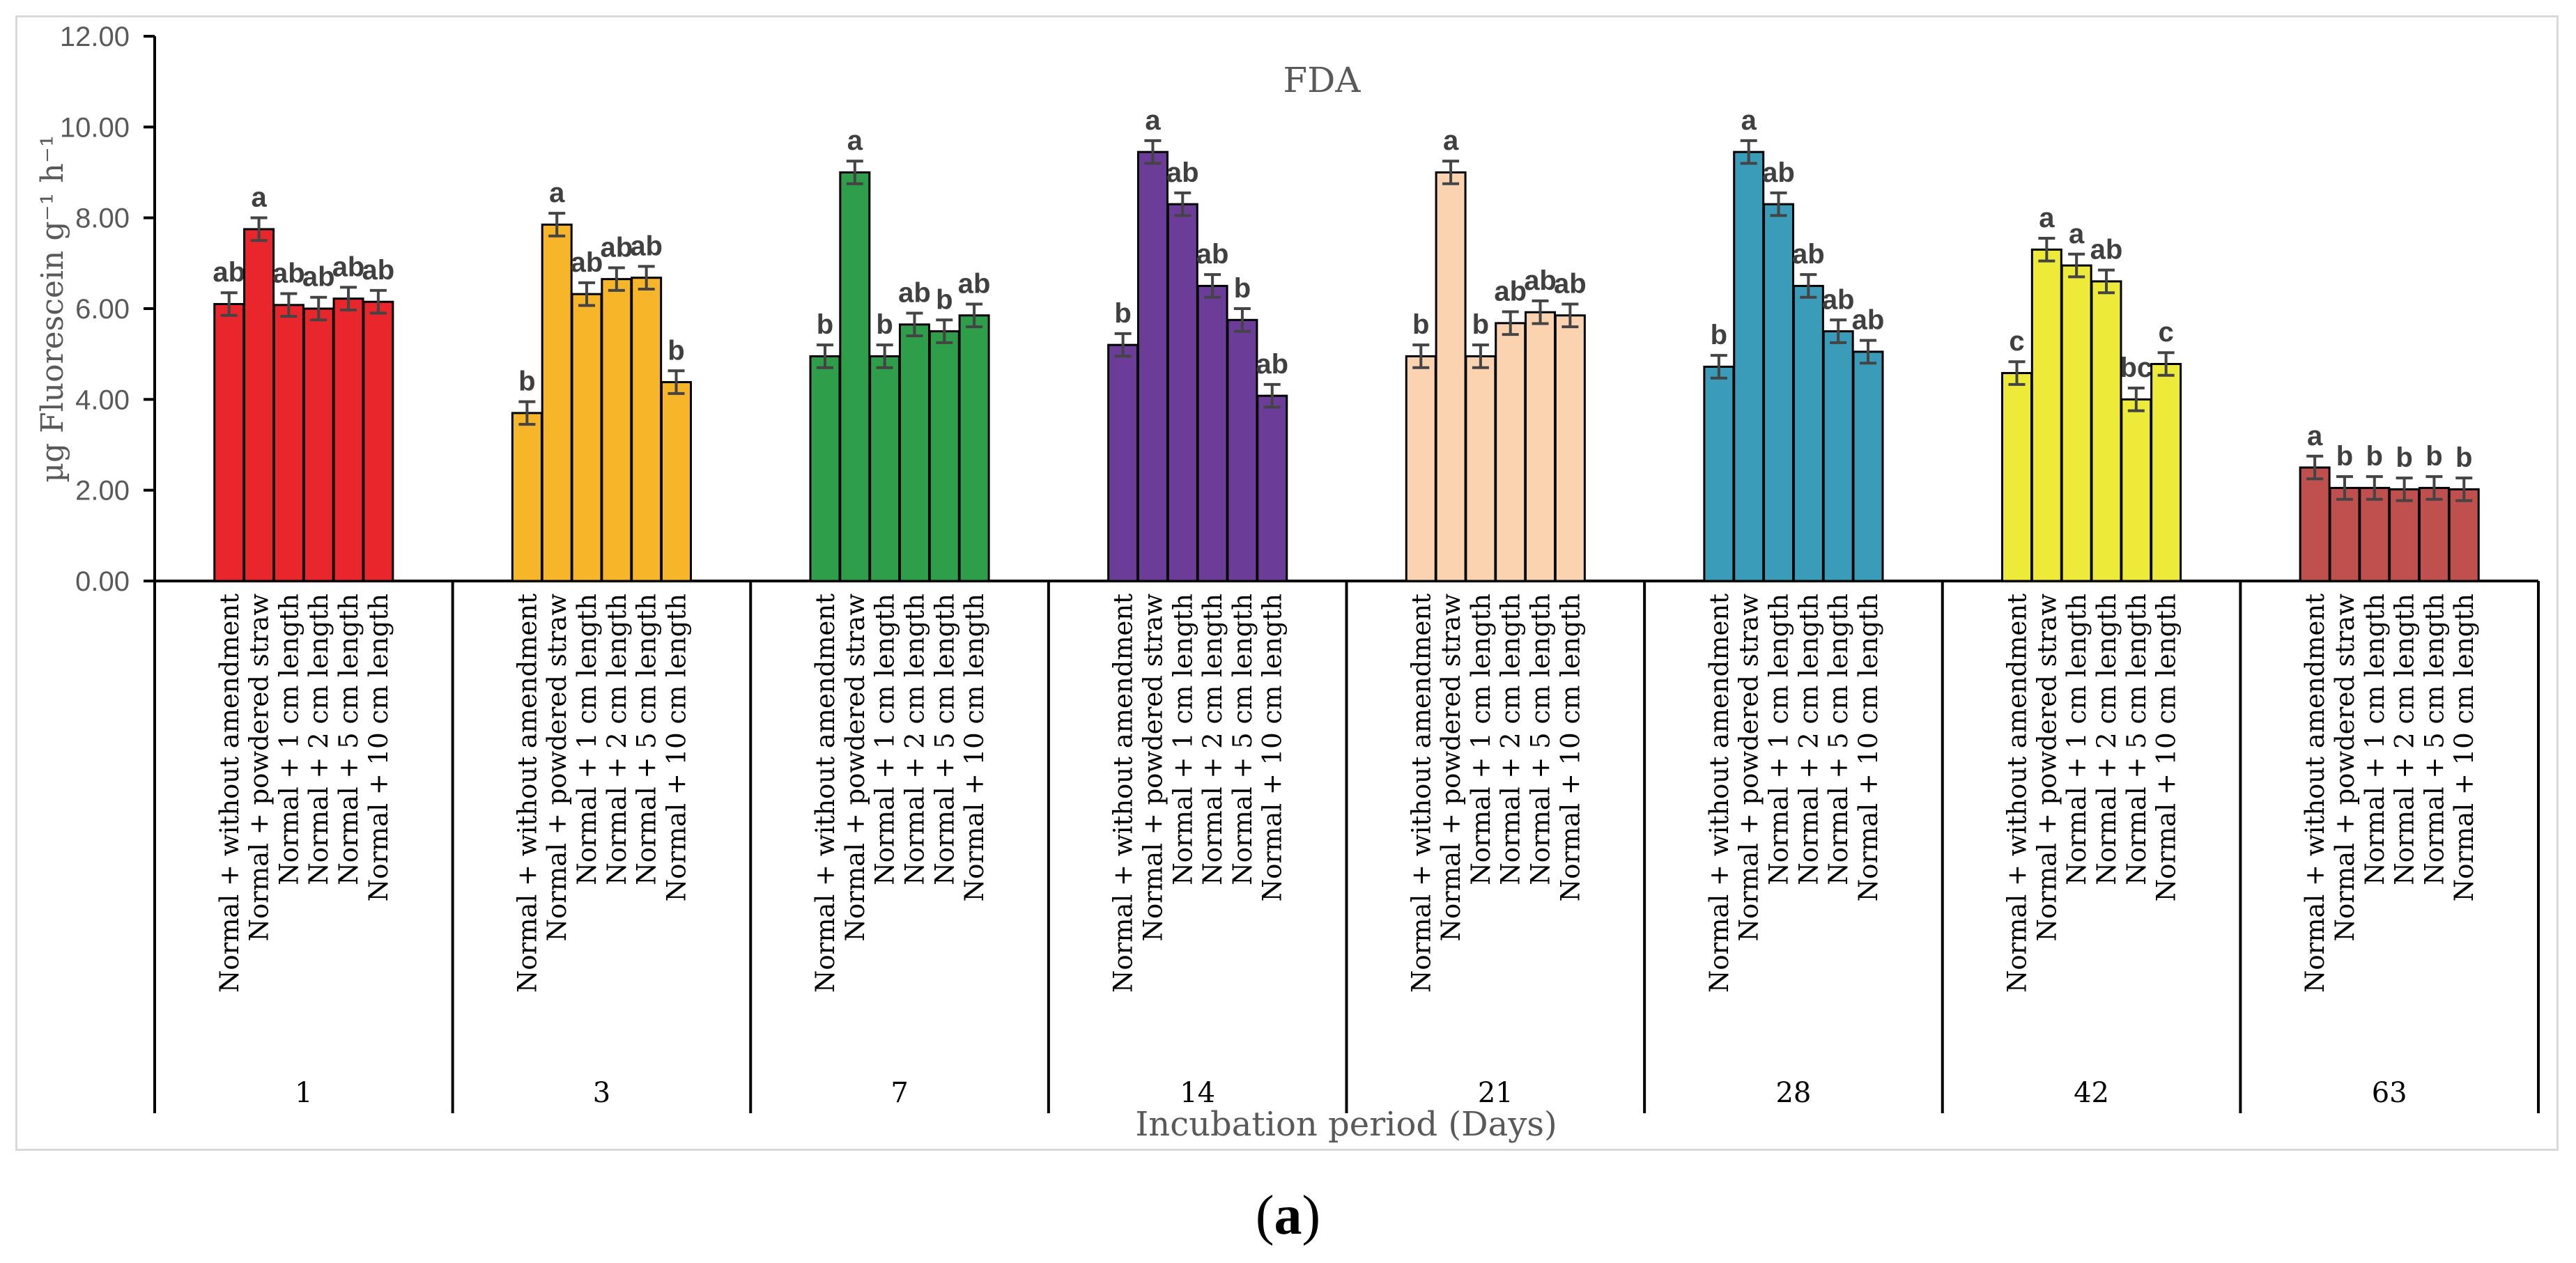  Describe the element at coordinates (102, 310) in the screenshot. I see `y-tick-label: 6.00` at that location.